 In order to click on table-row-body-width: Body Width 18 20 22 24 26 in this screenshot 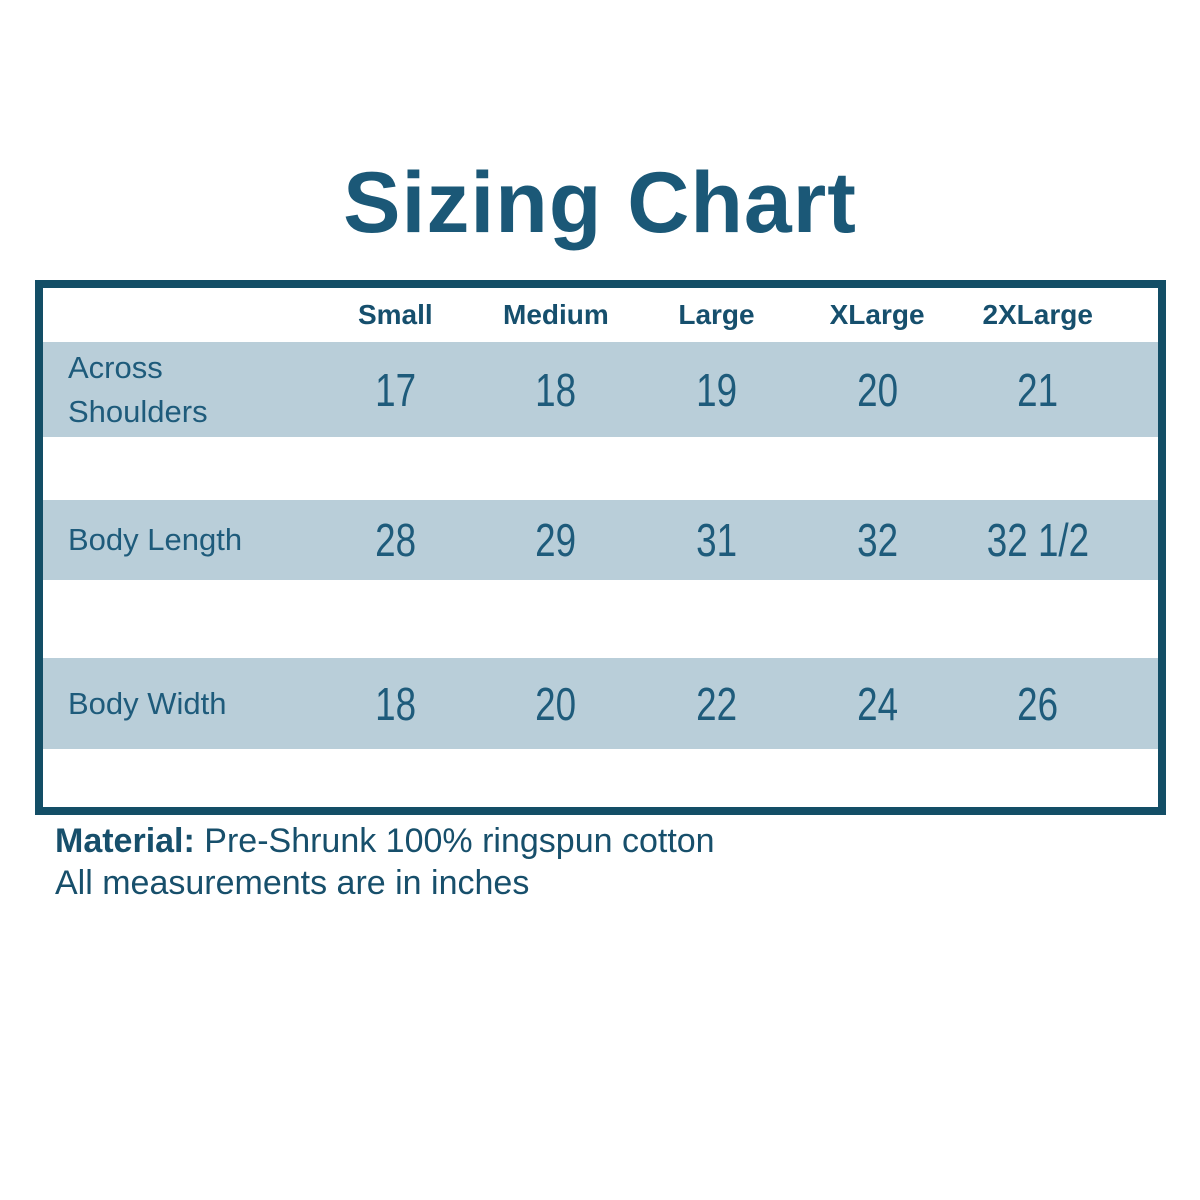, I will do `click(600, 703)`.